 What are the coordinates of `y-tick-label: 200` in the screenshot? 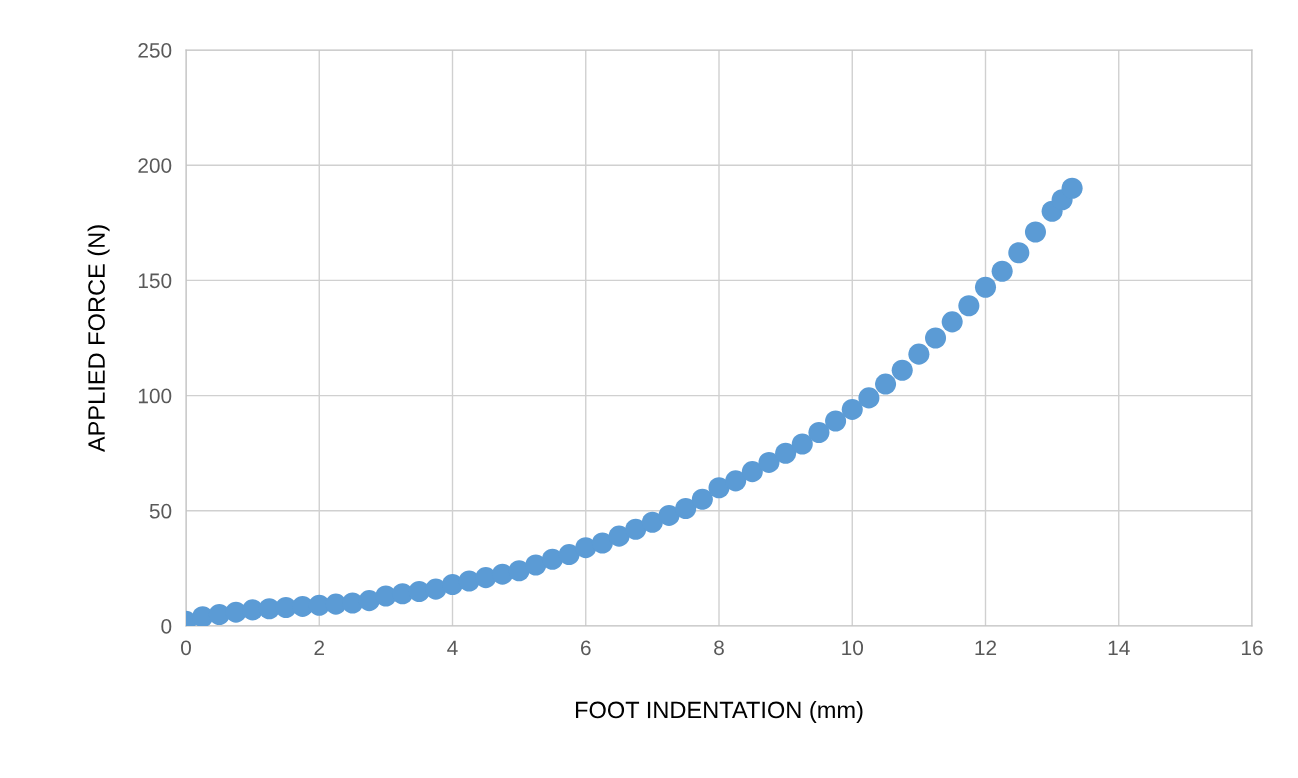 It's located at (155, 165).